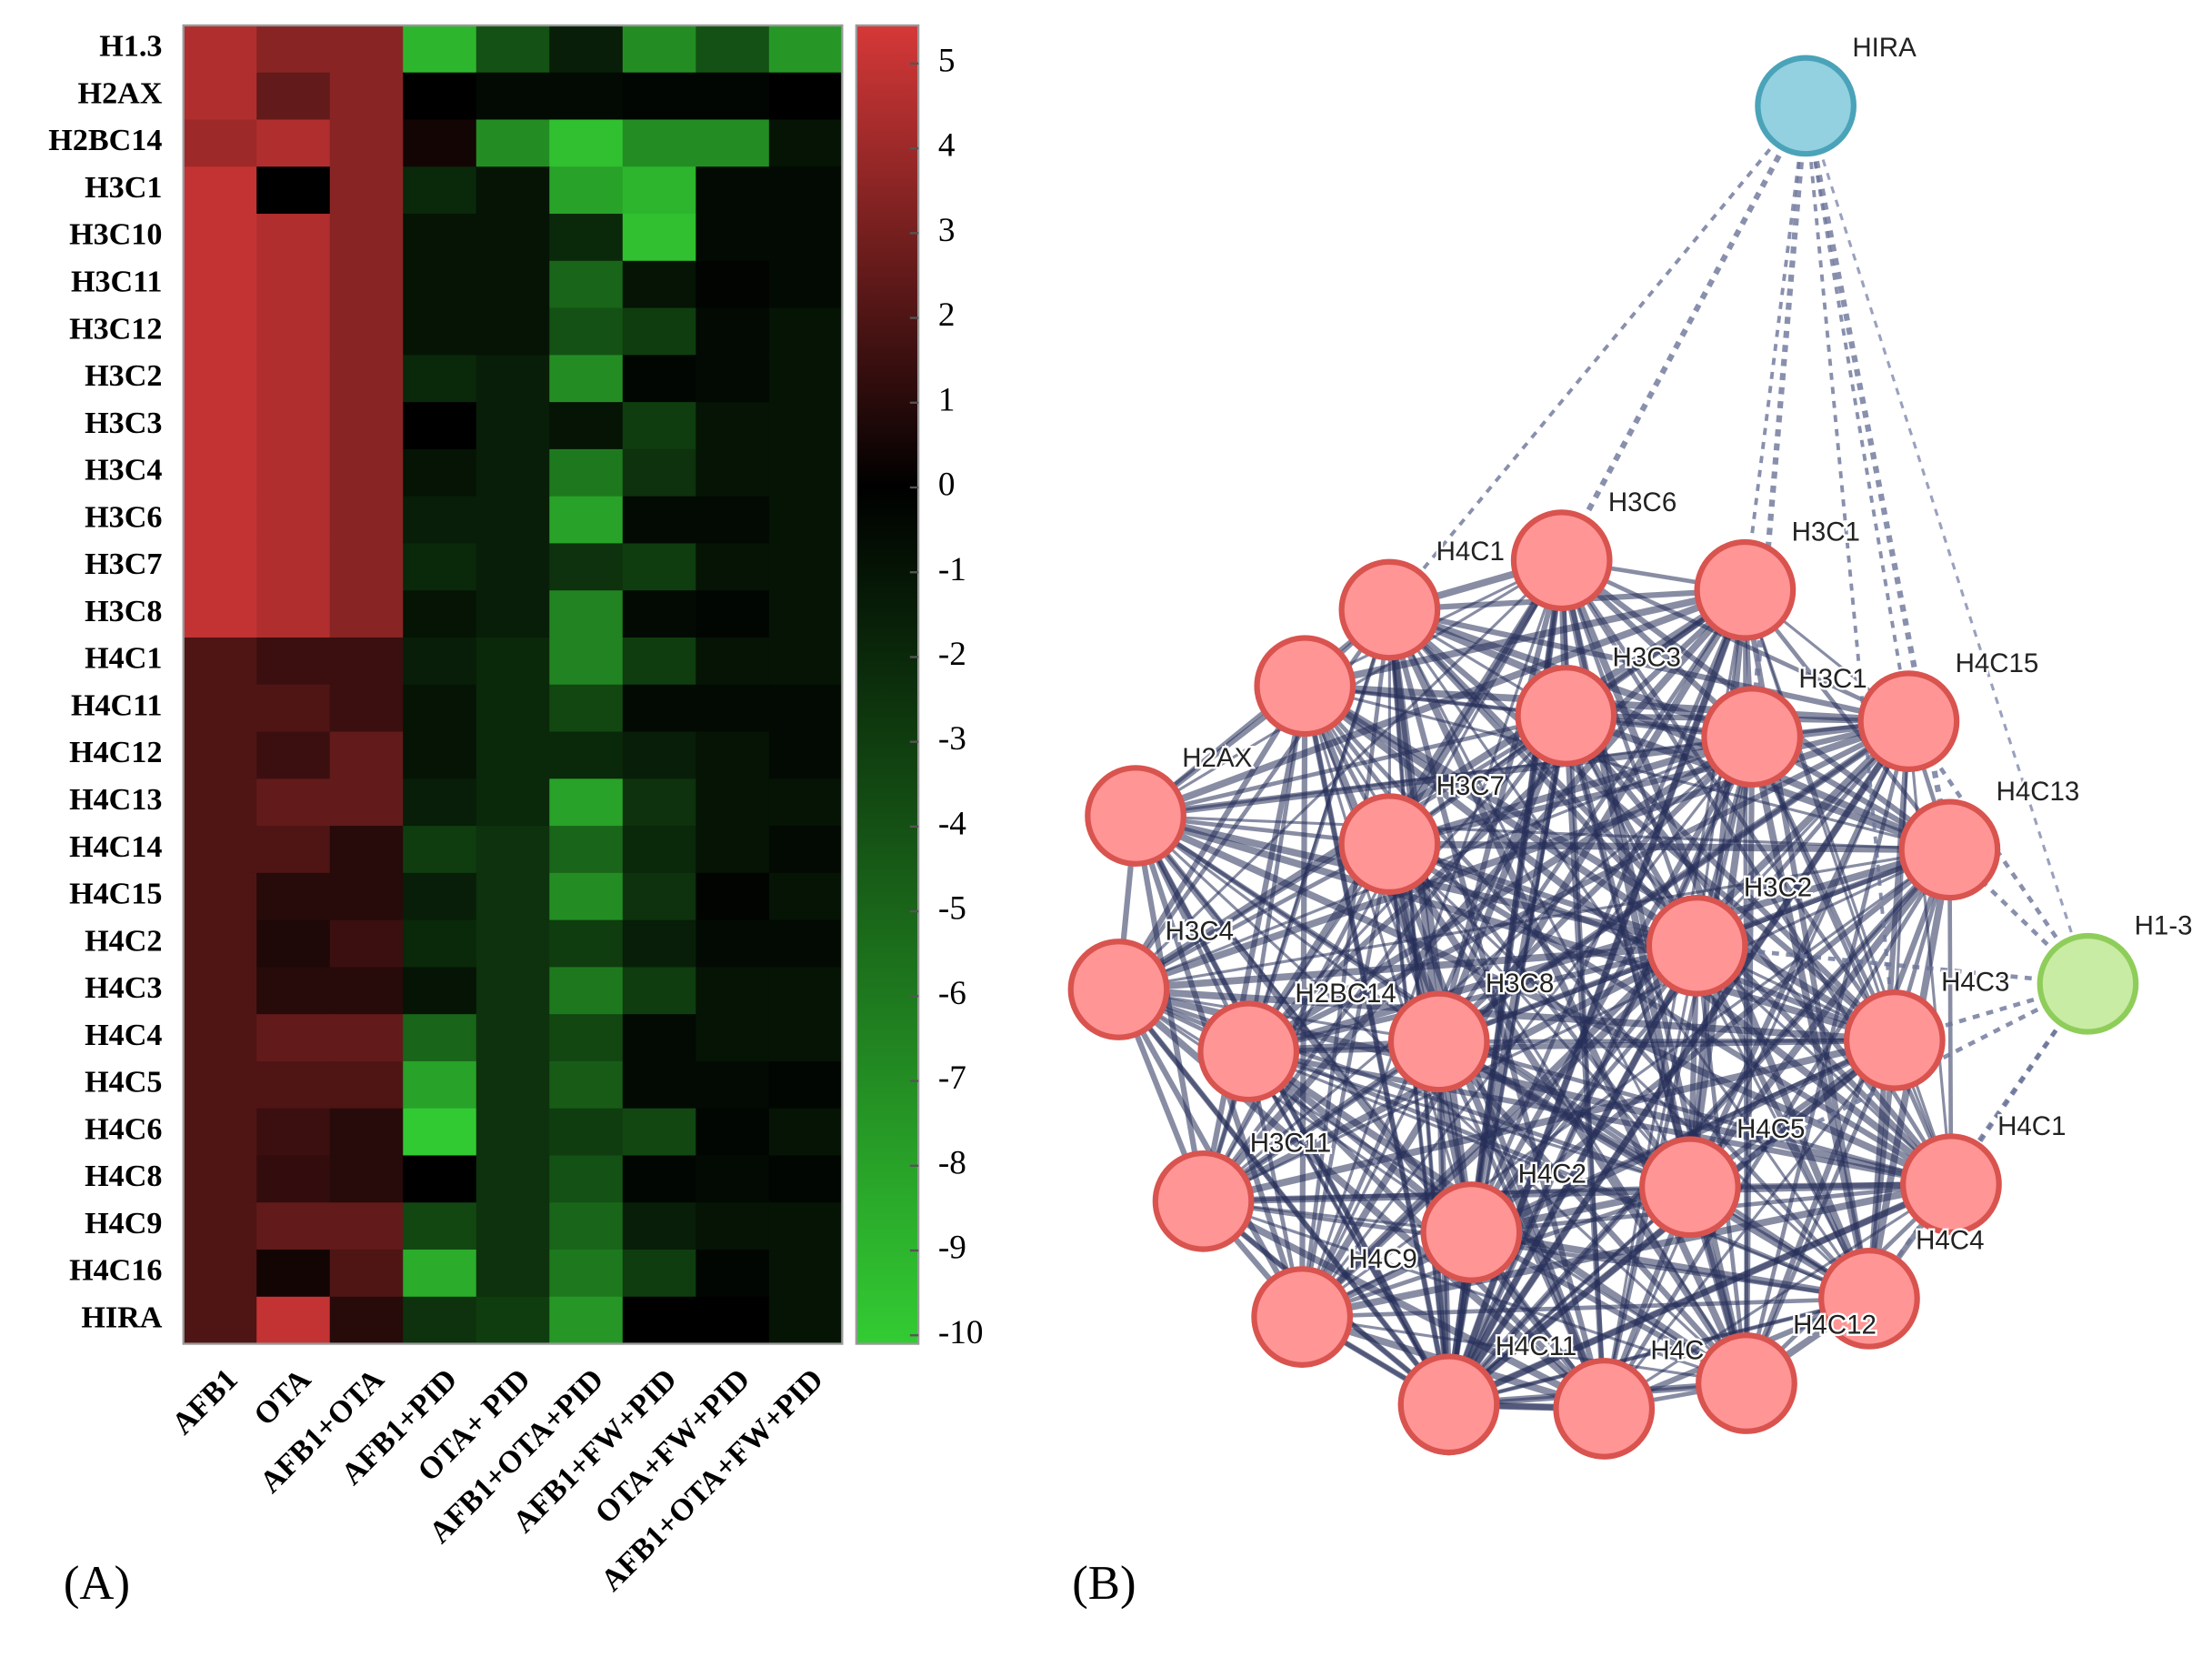  I want to click on colorbar-tick-label: 1, so click(947, 399).